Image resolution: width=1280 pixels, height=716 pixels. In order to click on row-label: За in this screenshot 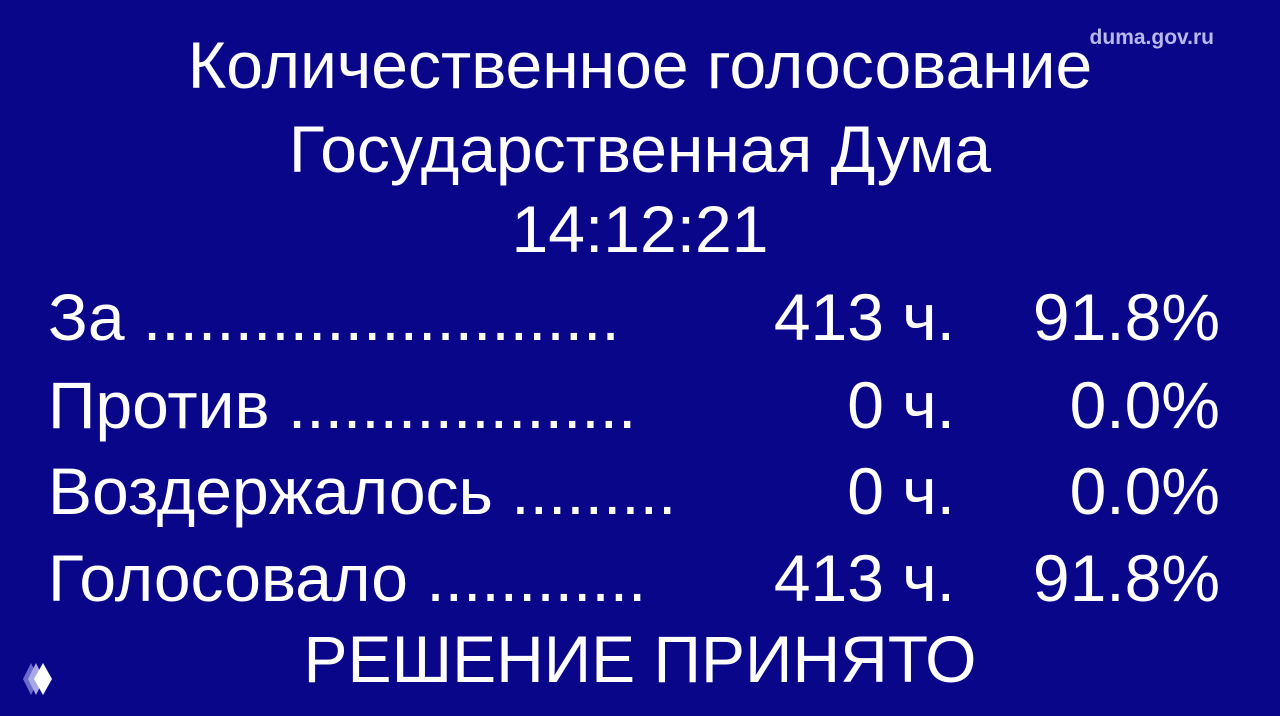, I will do `click(86, 317)`.